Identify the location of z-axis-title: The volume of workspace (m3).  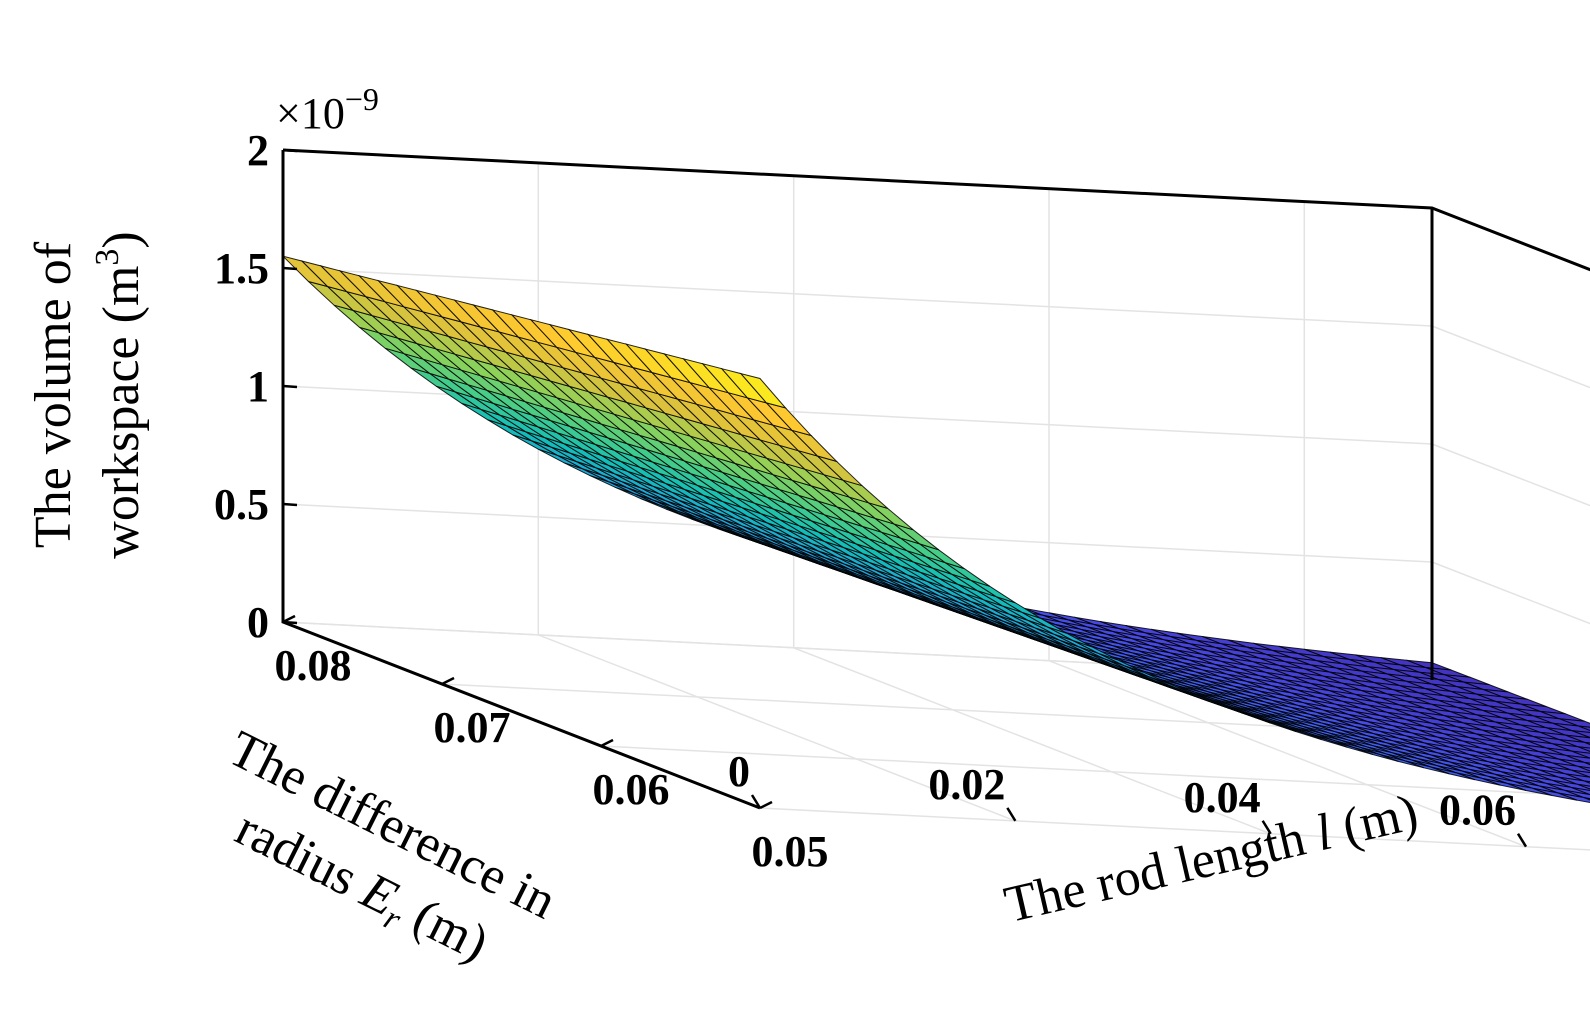
(87, 394).